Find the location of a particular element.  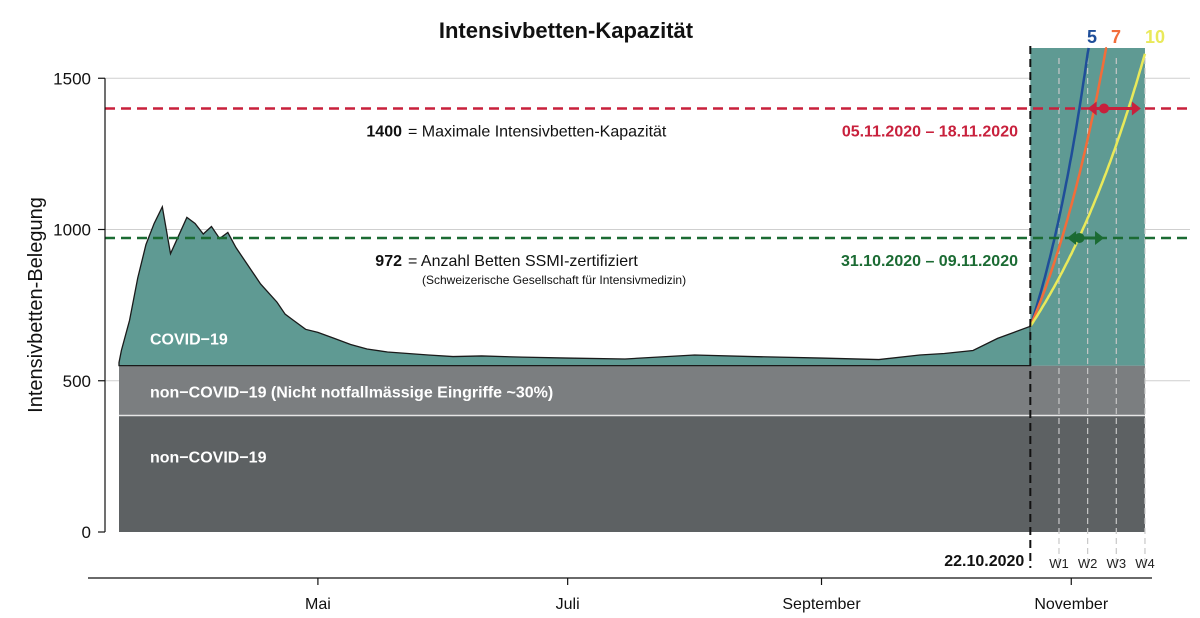

threshold-value-1400: 1400 is located at coordinates (384, 132).